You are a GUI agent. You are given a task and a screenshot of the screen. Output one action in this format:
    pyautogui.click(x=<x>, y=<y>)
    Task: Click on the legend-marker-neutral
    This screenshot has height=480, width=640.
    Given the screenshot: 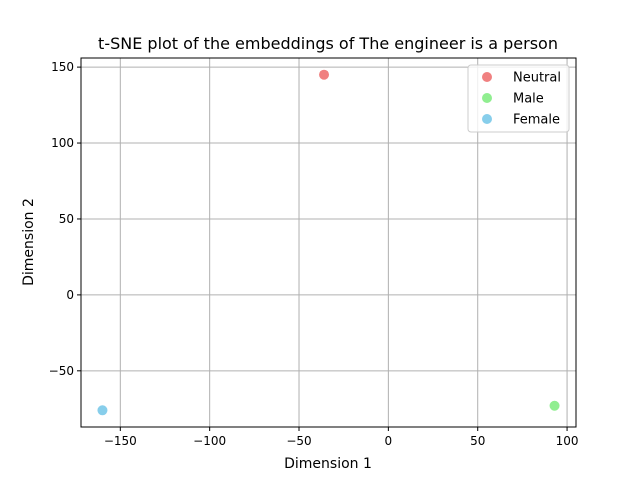 What is the action you would take?
    pyautogui.click(x=487, y=77)
    